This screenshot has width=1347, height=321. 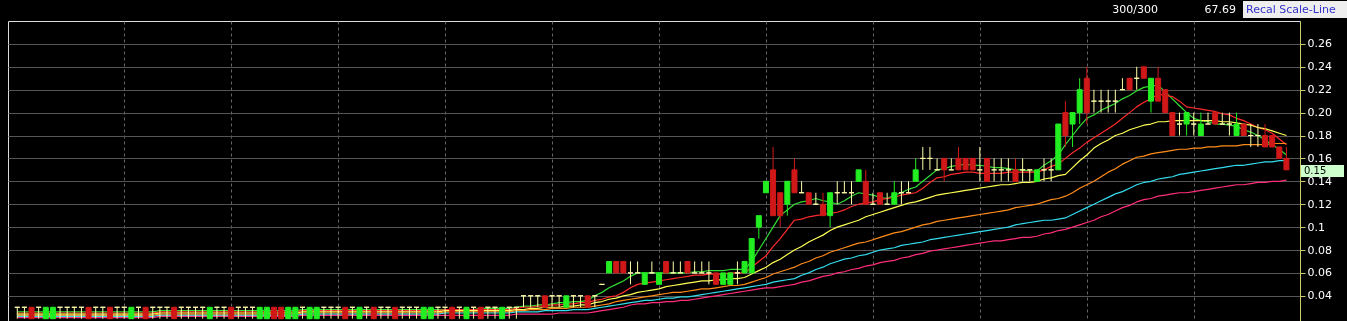 I want to click on y-tick-label: 0.04, so click(x=1319, y=296).